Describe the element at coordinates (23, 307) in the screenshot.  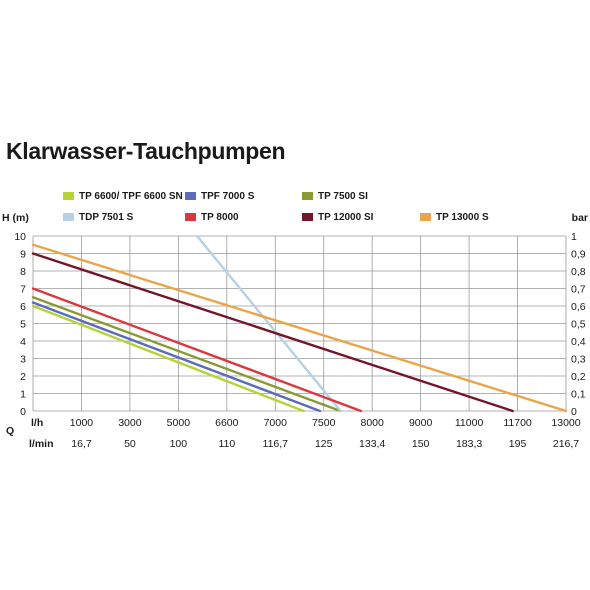
I see `y-tick-left: 6` at that location.